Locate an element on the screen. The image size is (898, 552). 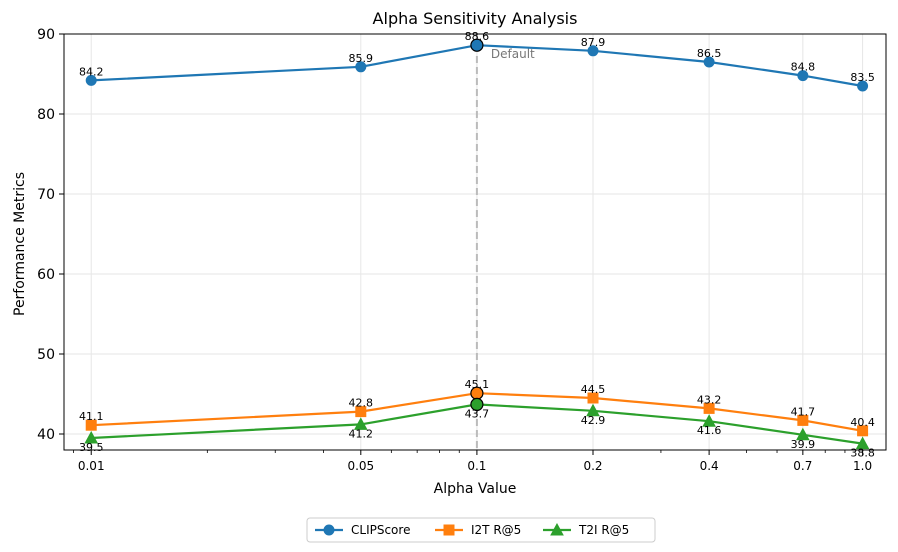
data-label: 45.1 is located at coordinates (477, 384).